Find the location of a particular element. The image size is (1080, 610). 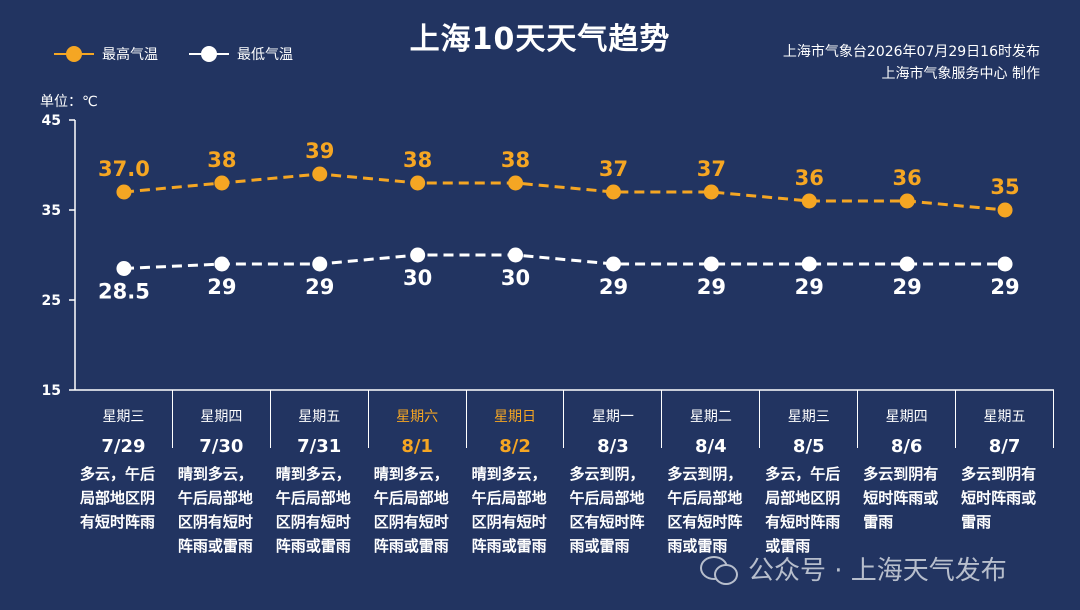

day-cell: 星期六 8/1 is located at coordinates (418, 423).